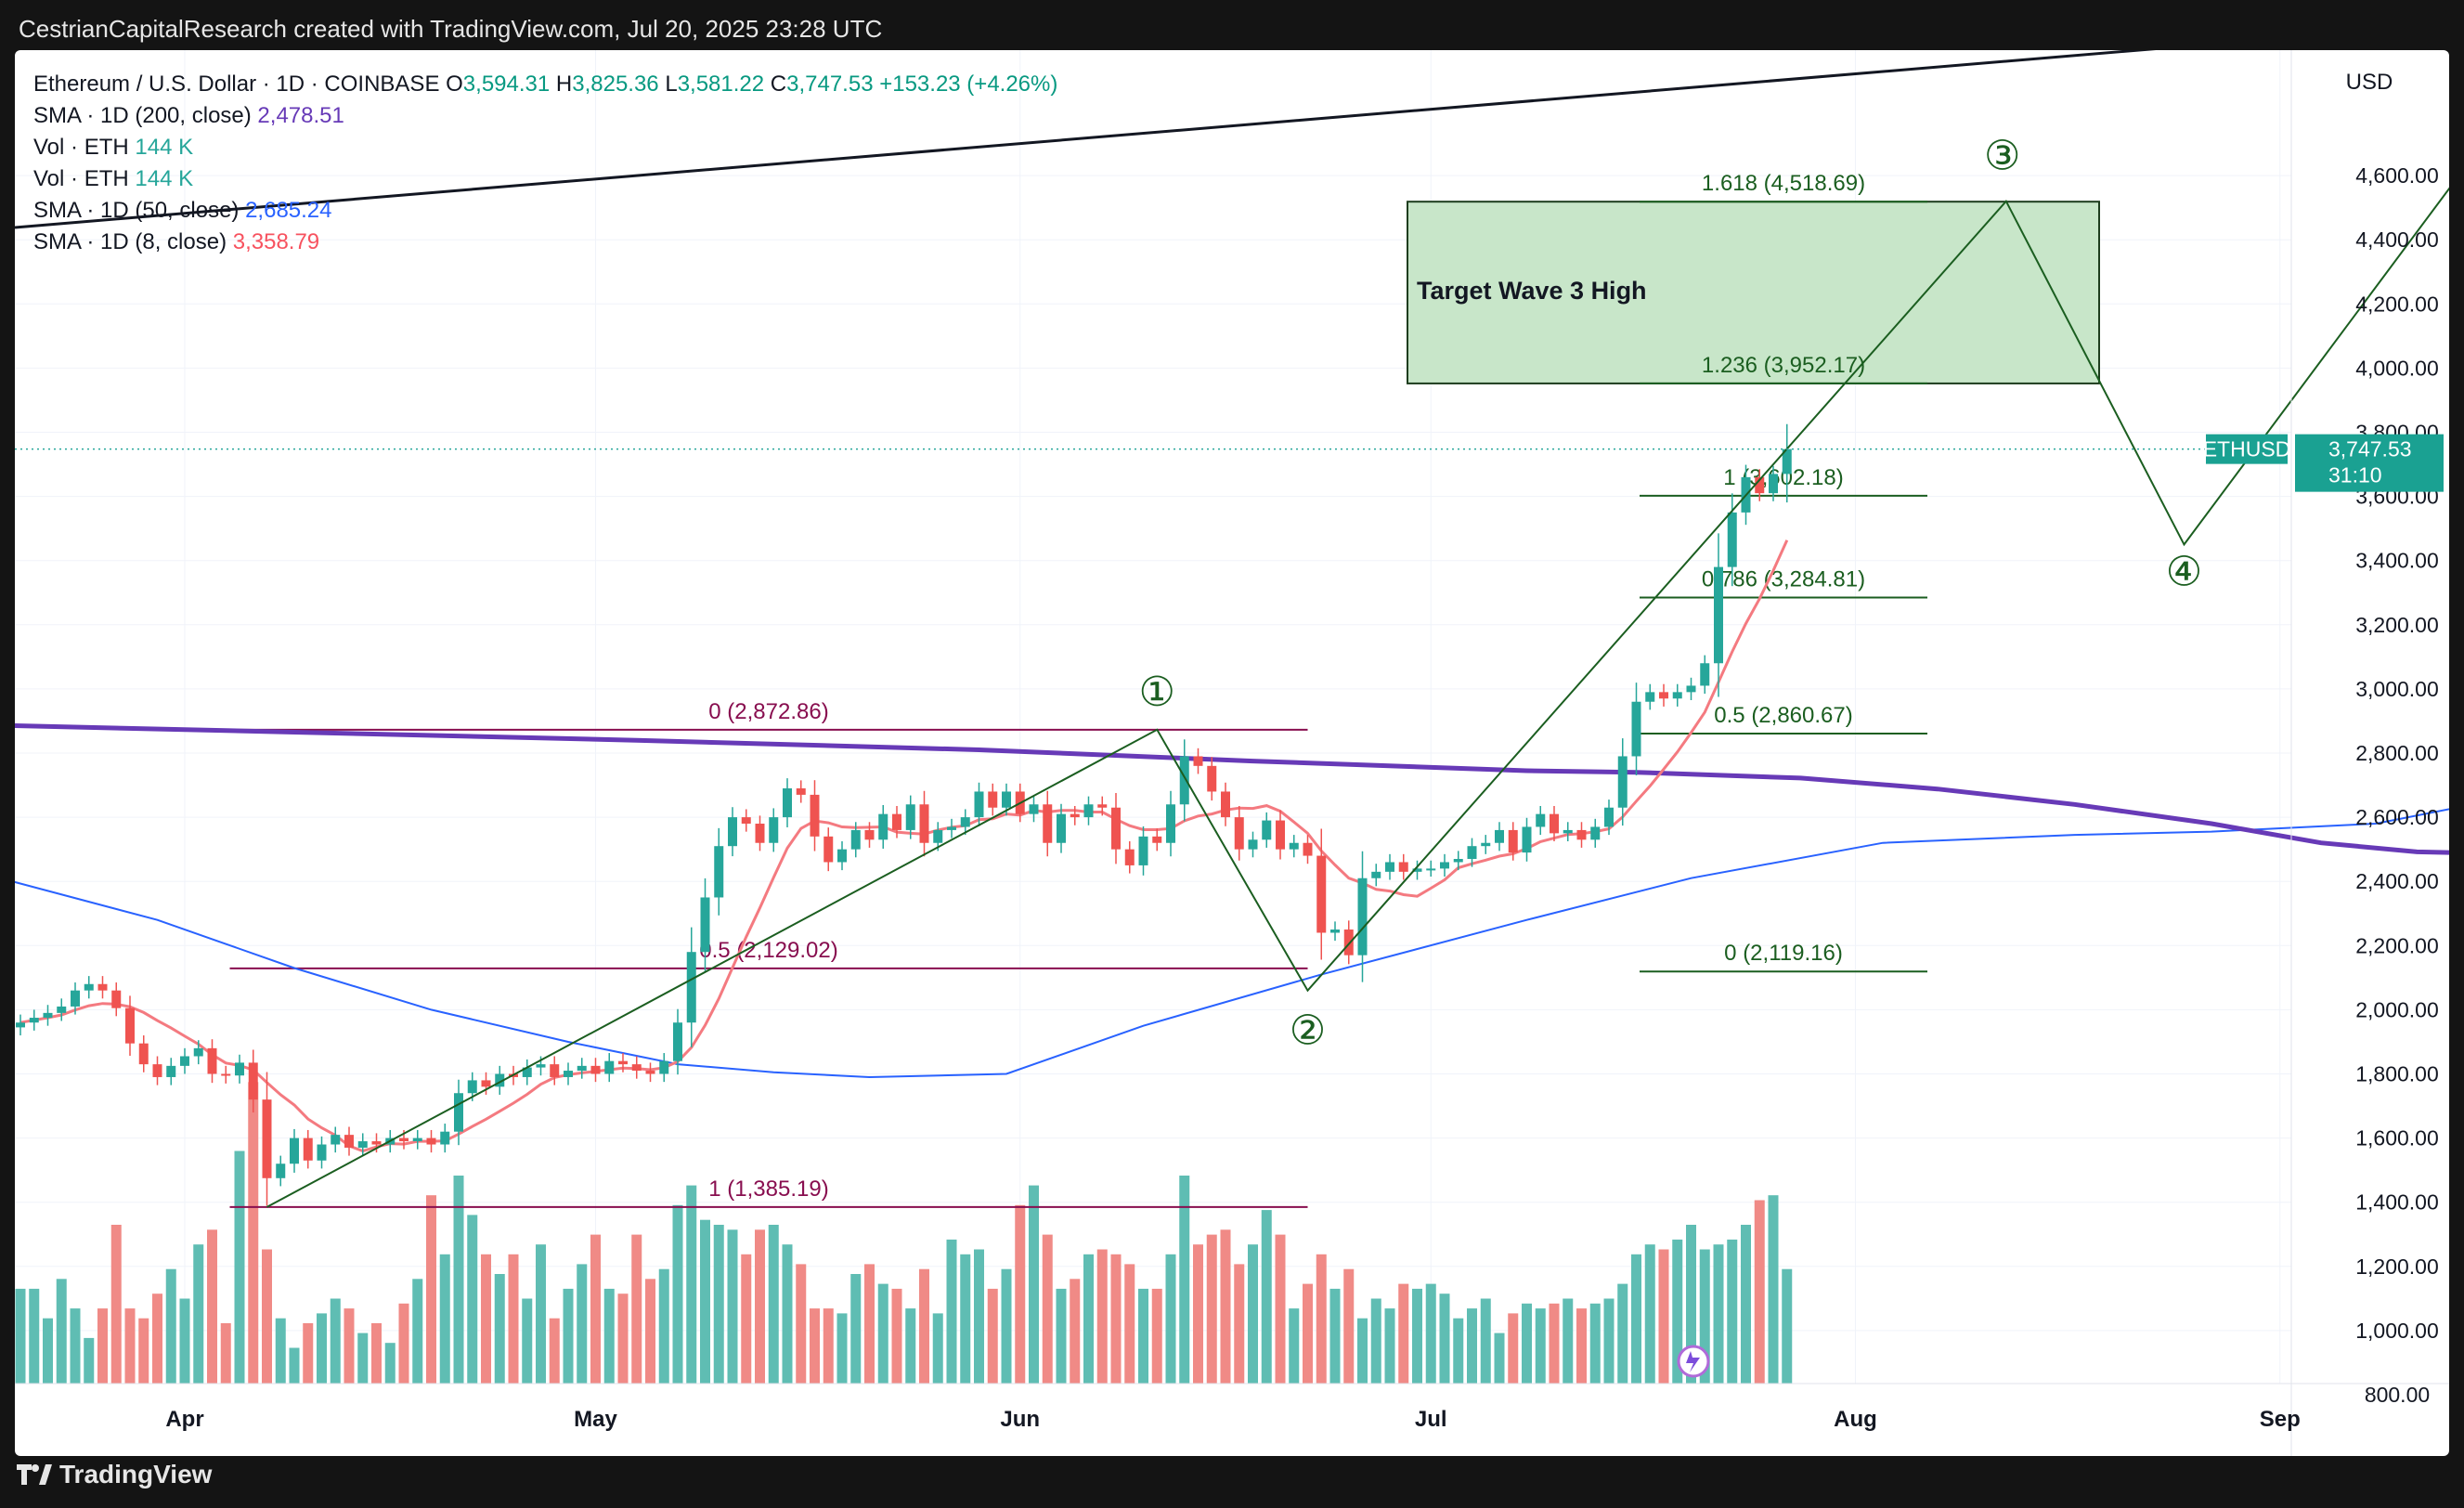  Describe the element at coordinates (114, 1474) in the screenshot. I see `tradingview-brand: TradingView` at that location.